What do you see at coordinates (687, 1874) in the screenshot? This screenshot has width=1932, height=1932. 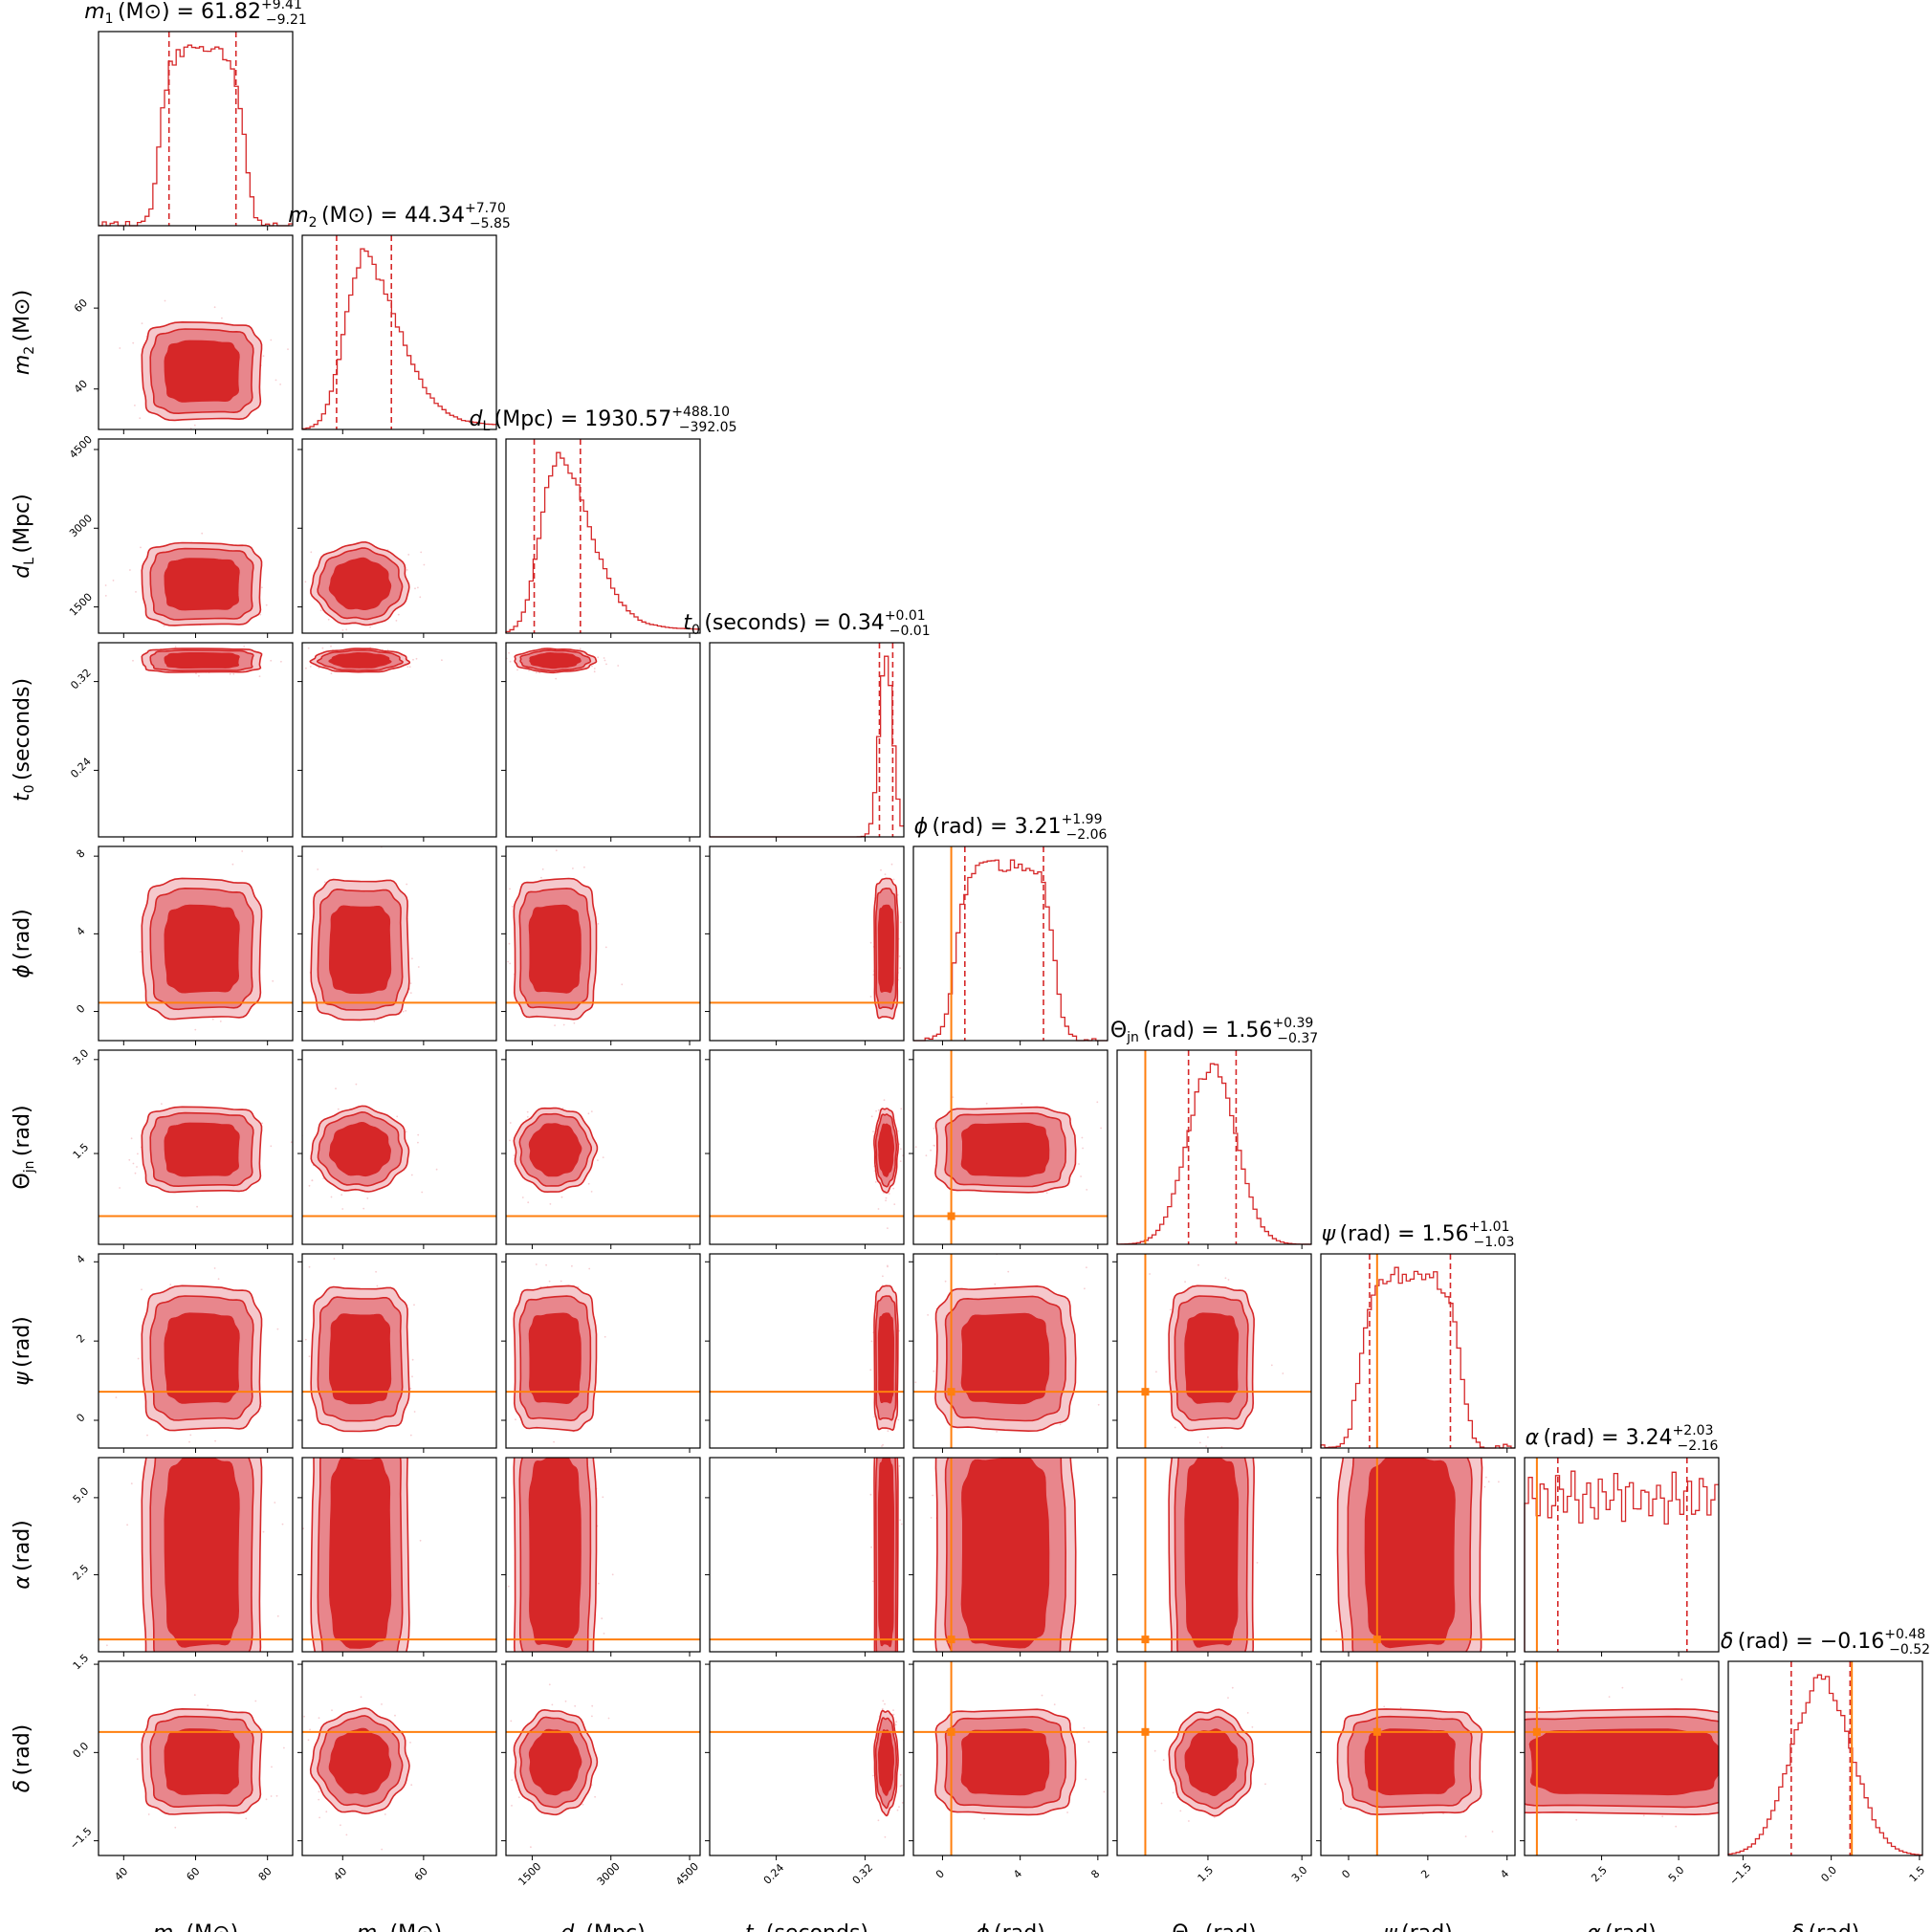 I see `x-tick-label-dl: 4500` at bounding box center [687, 1874].